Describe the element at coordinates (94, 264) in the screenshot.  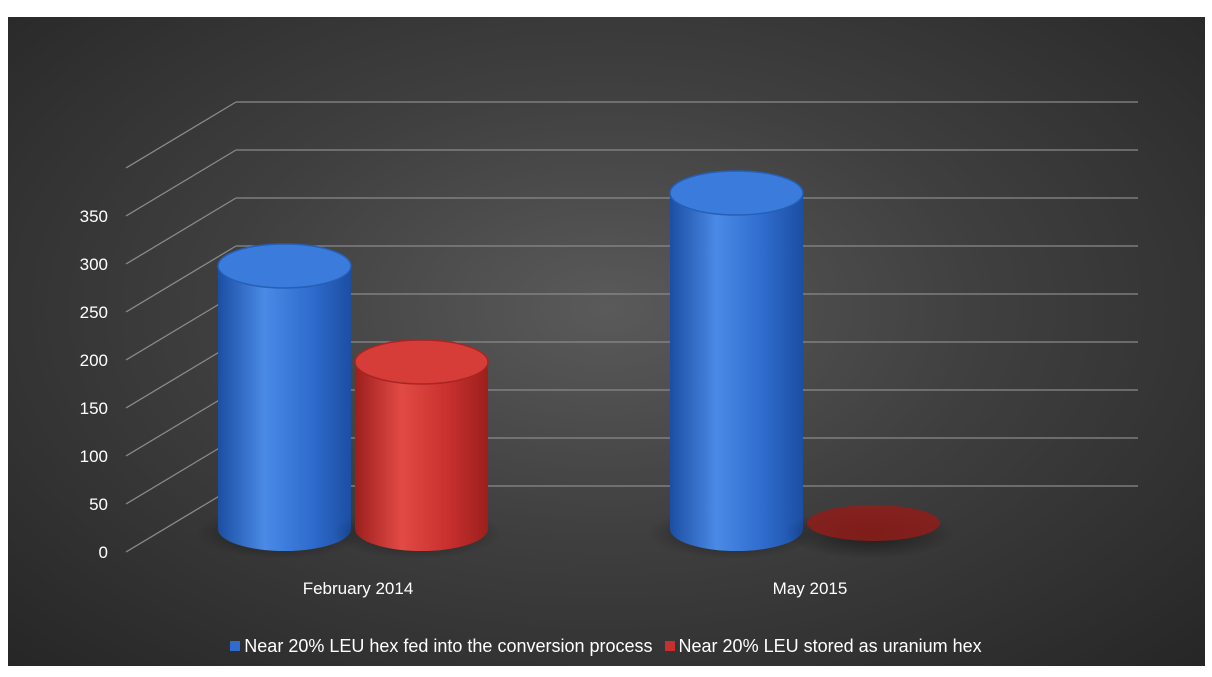
I see `y-tick-label: 300` at that location.